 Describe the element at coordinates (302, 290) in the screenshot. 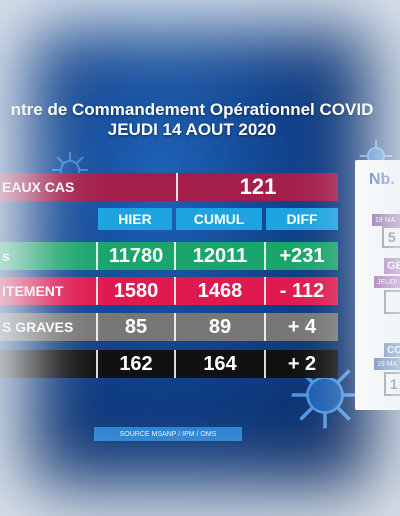

I see `row-diff: - 112` at that location.